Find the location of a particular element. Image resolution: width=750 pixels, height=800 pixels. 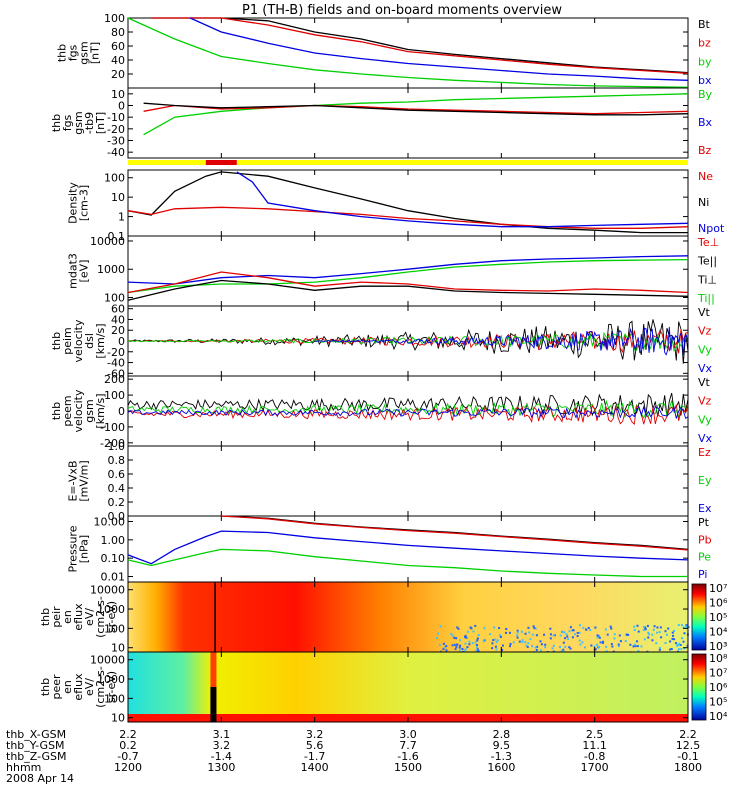

legend-Bz: Bz is located at coordinates (705, 150).